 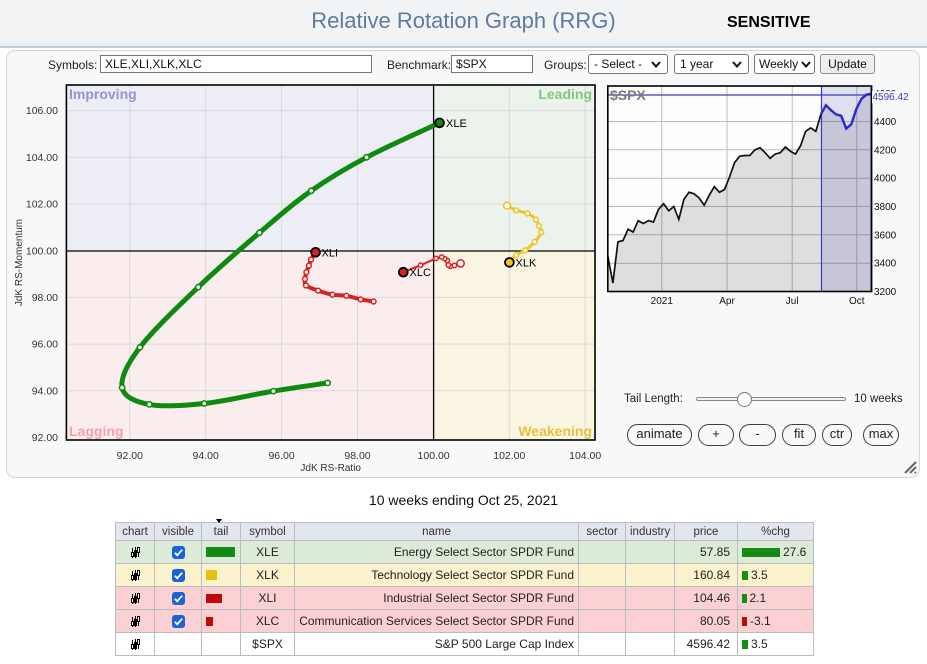 What do you see at coordinates (885, 150) in the screenshot?
I see `svg-text: 4200` at bounding box center [885, 150].